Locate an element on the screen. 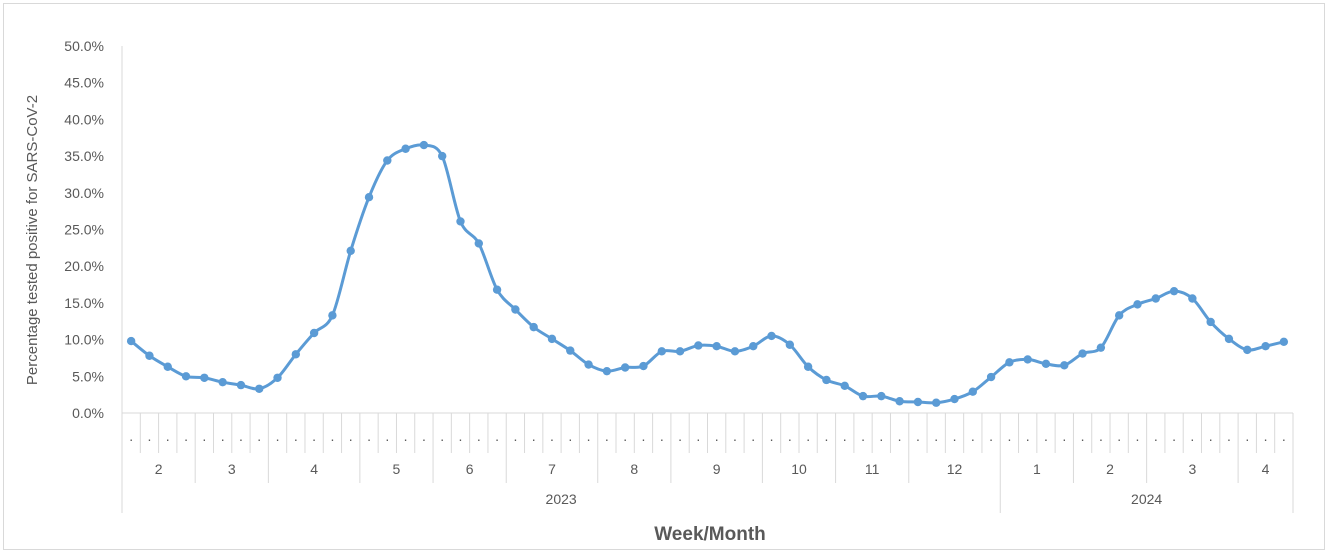 The image size is (1330, 554). y-tick-label: 10.0% is located at coordinates (84, 340).